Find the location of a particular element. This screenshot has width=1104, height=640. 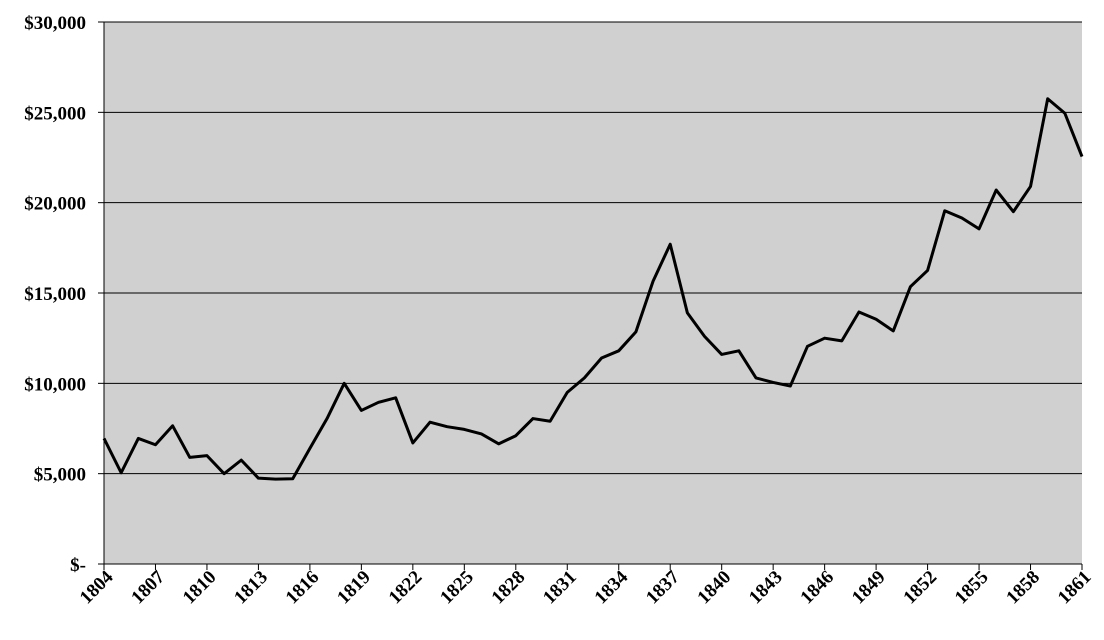

y-tick-label: $25,000 is located at coordinates (55, 113).